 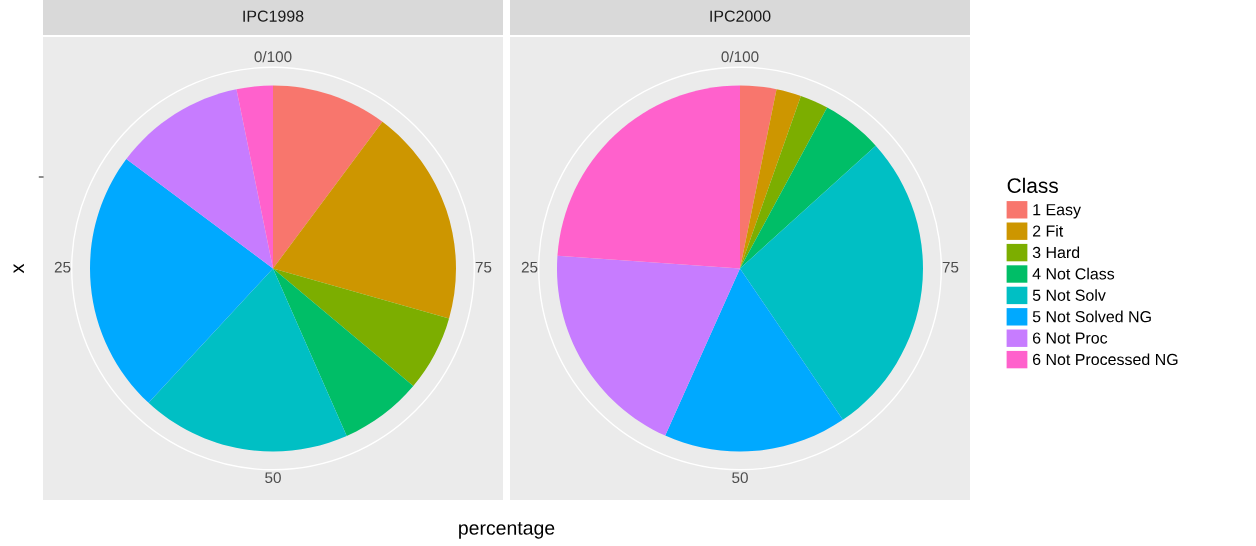 What do you see at coordinates (18, 268) in the screenshot?
I see `text: x` at bounding box center [18, 268].